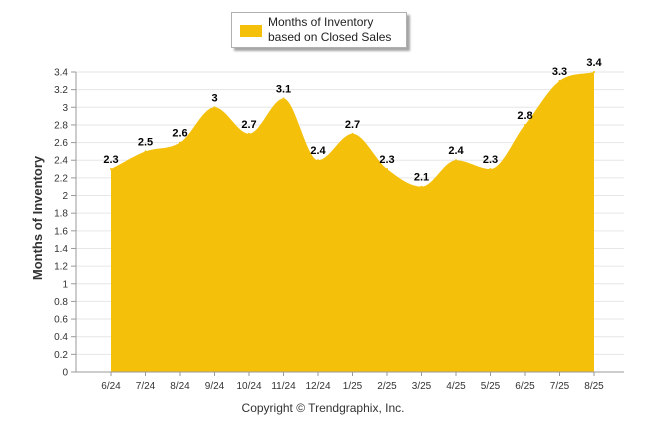  Describe the element at coordinates (61, 90) in the screenshot. I see `y-tick-label: 3.2` at that location.